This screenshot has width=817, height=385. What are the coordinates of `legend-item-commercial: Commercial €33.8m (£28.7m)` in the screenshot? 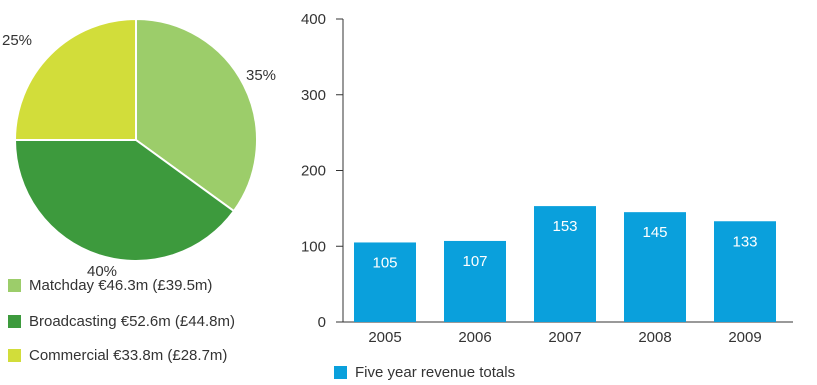 It's located at (117, 355).